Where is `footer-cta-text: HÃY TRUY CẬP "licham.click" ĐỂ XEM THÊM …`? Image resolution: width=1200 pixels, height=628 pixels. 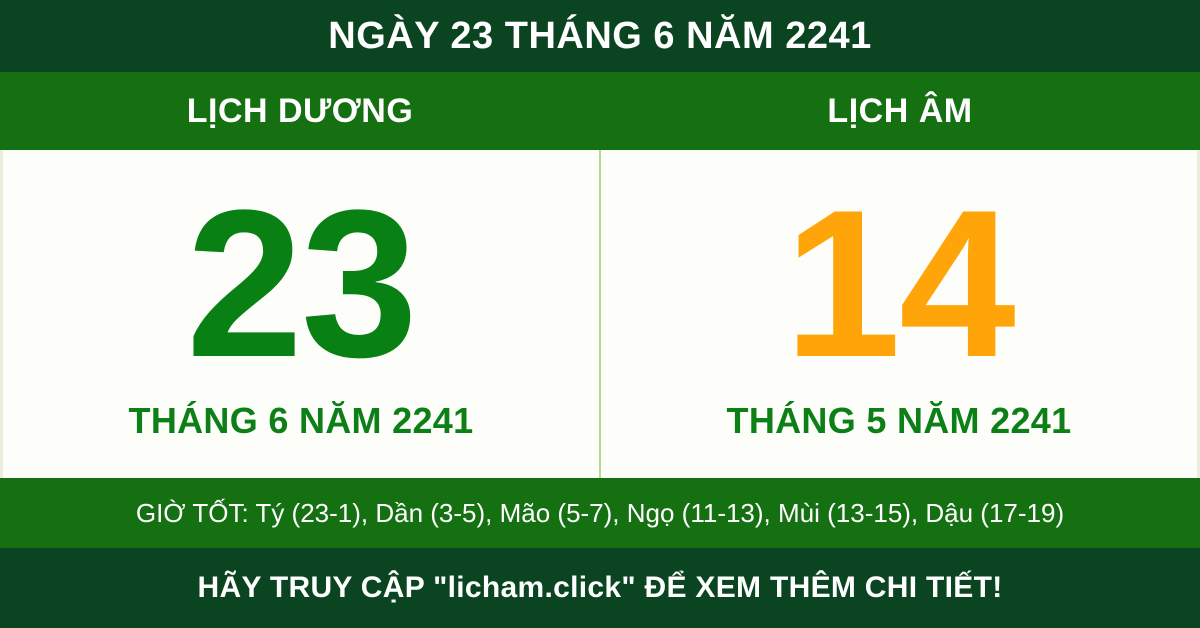
footer-cta-text: HÃY TRUY CẬP "licham.click" ĐỂ XEM THÊM … is located at coordinates (600, 587).